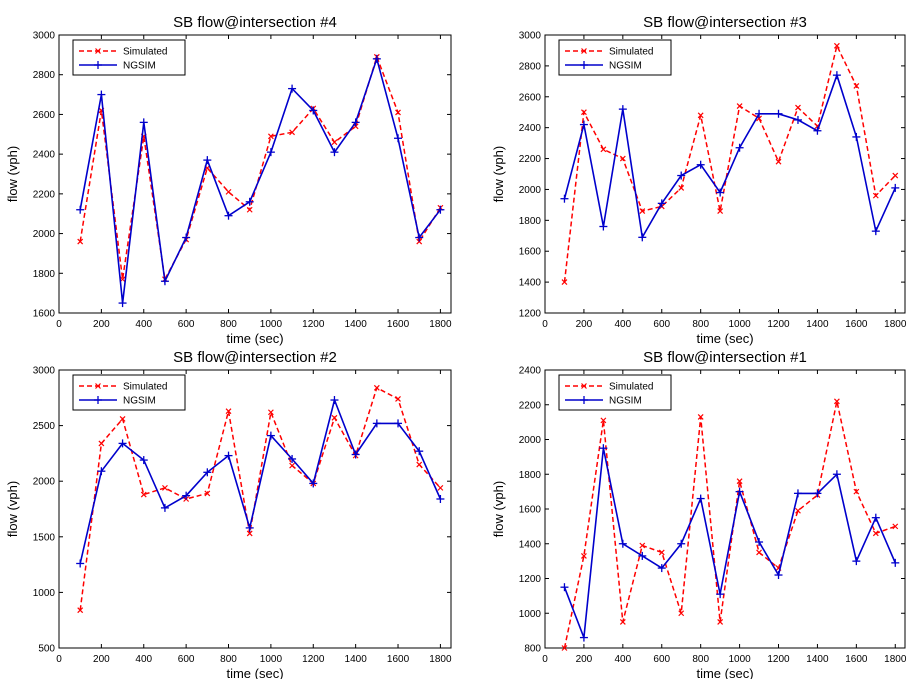  Describe the element at coordinates (530, 475) in the screenshot. I see `y-tick-label: 1800` at that location.